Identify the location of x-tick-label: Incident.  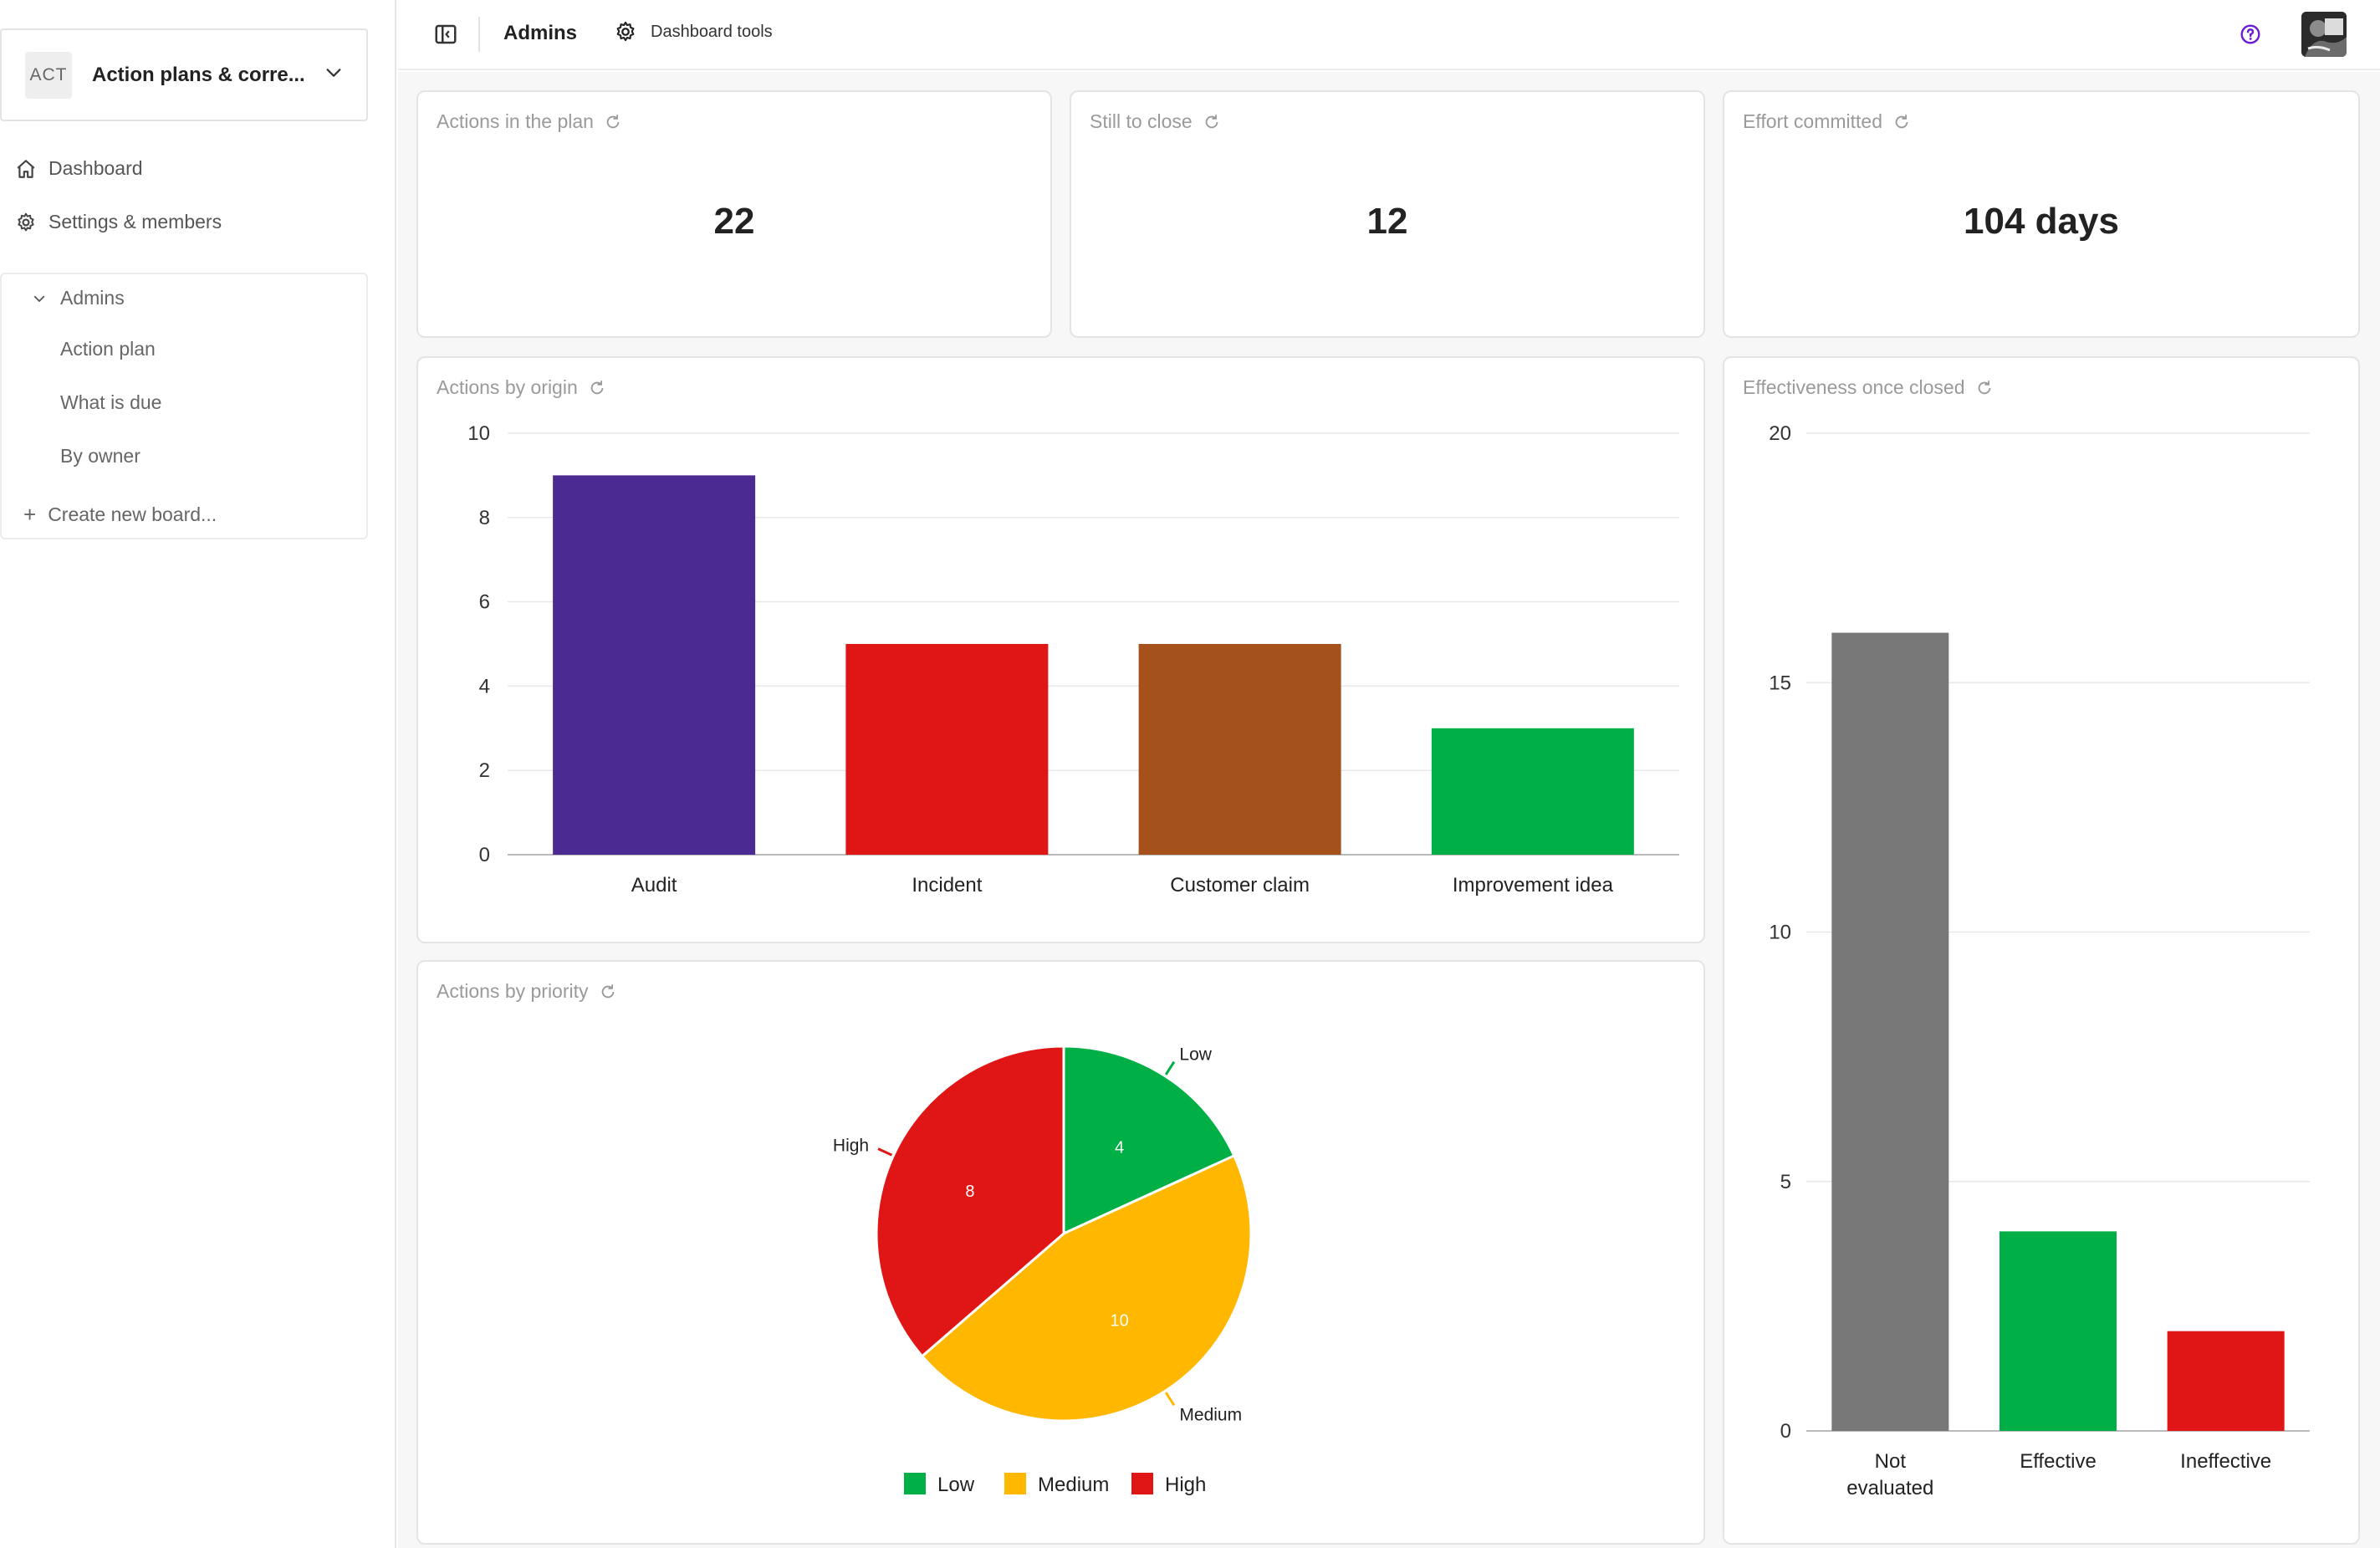
(947, 885).